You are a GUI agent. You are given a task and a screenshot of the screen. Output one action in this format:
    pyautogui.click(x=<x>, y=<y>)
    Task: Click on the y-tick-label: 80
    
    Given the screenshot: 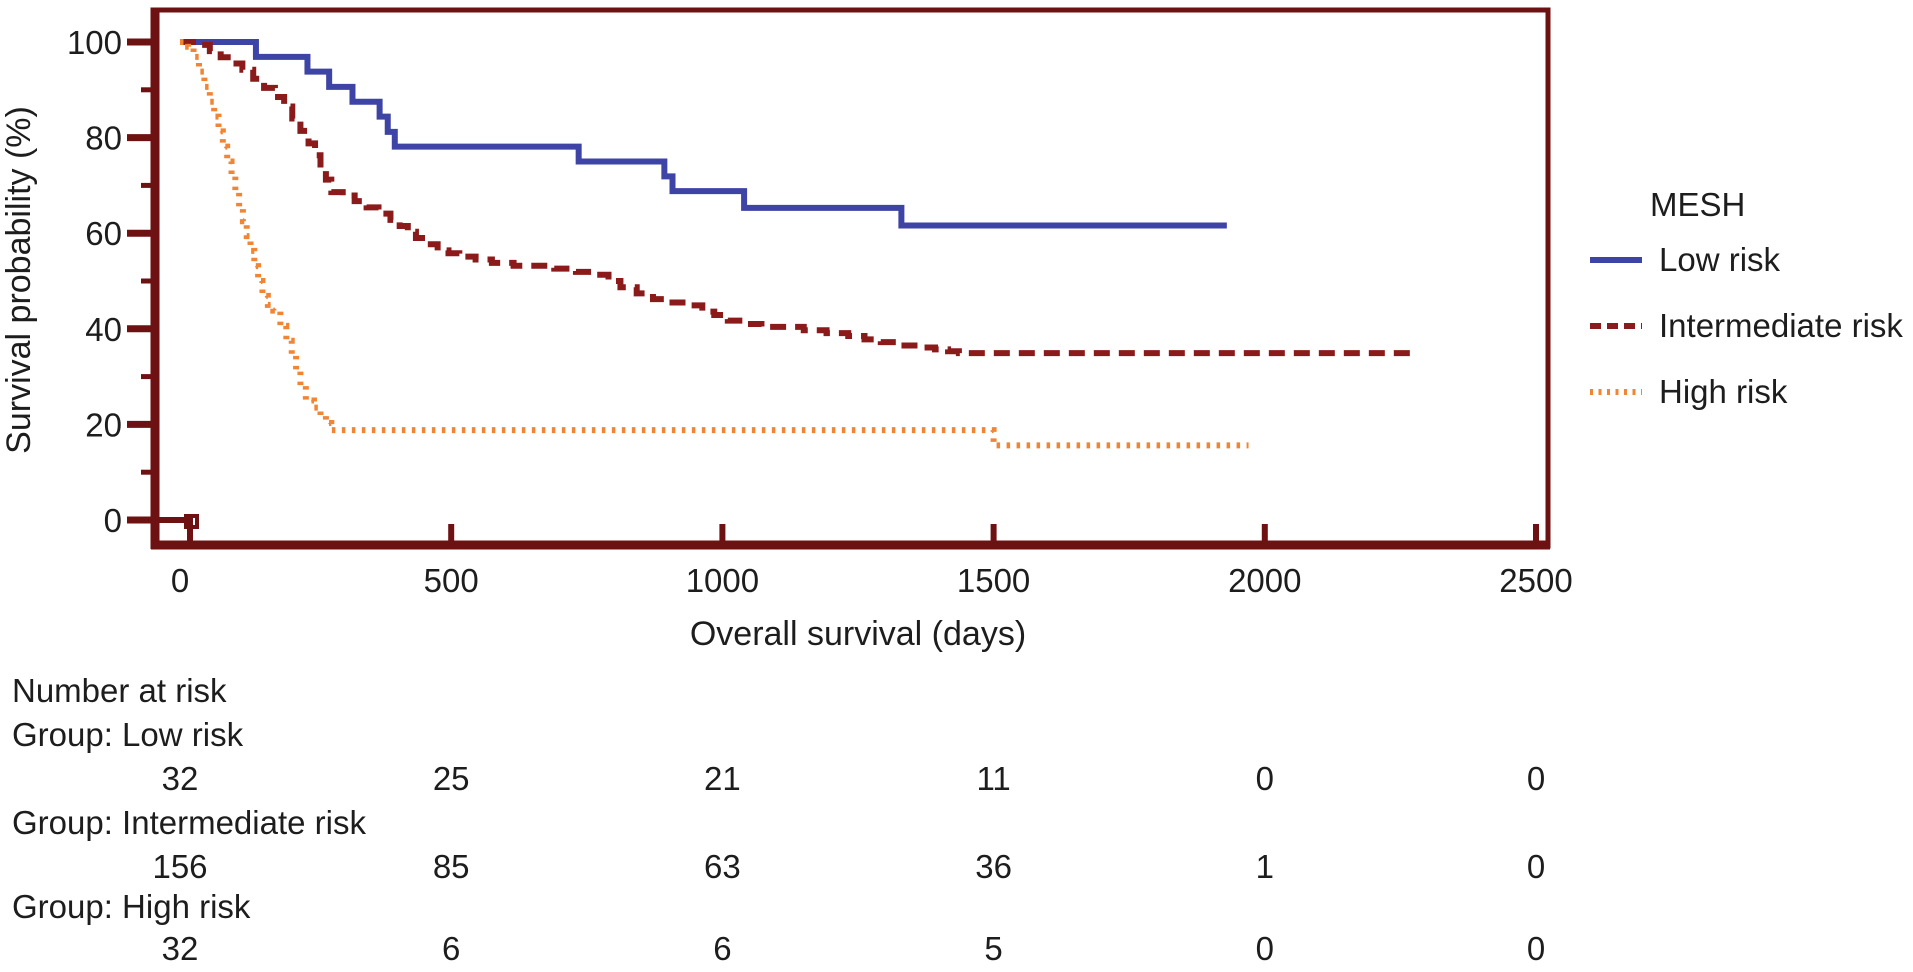 What is the action you would take?
    pyautogui.click(x=103, y=138)
    